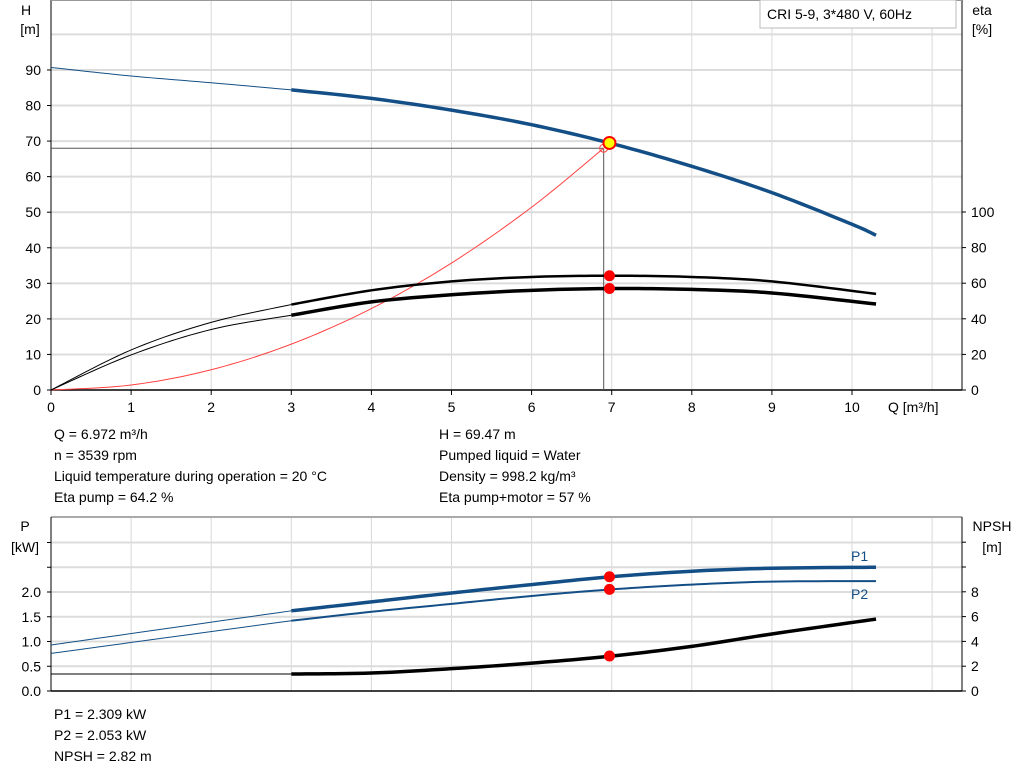 The height and width of the screenshot is (781, 1024). What do you see at coordinates (584, 601) in the screenshot?
I see `p2-curve` at bounding box center [584, 601].